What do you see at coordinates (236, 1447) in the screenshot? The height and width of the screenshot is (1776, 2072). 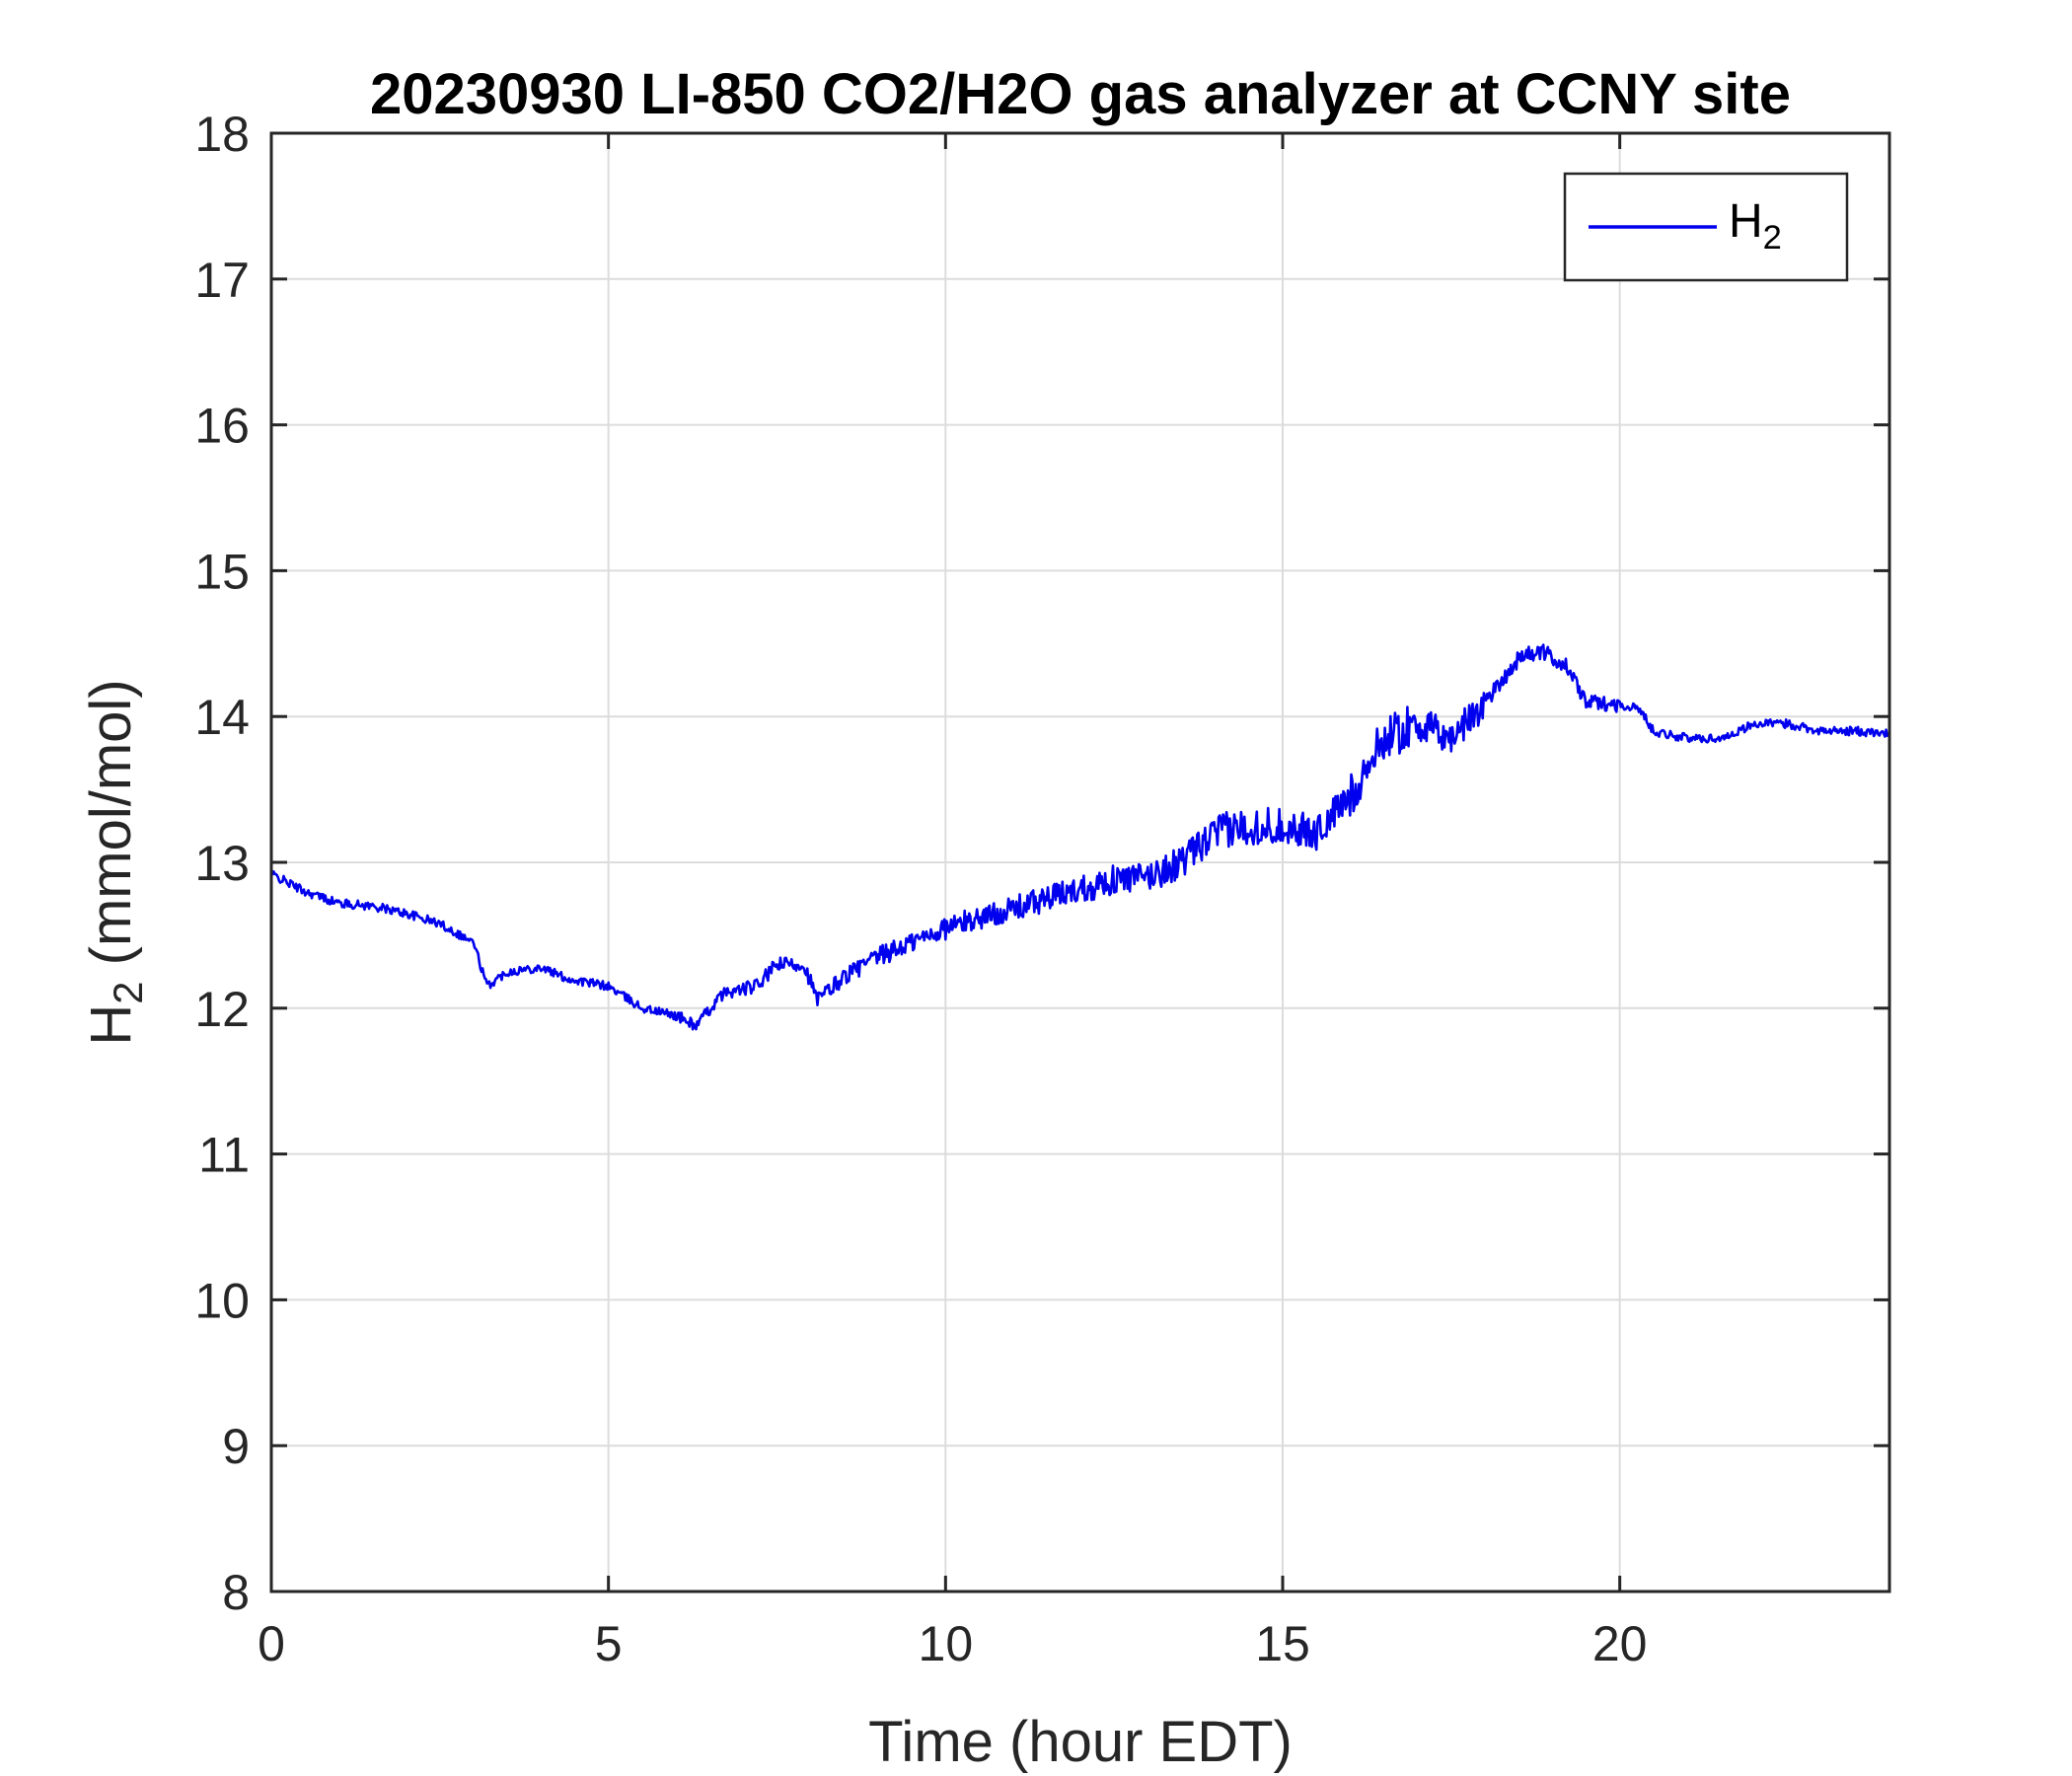 I see `y-tick-label: 9` at bounding box center [236, 1447].